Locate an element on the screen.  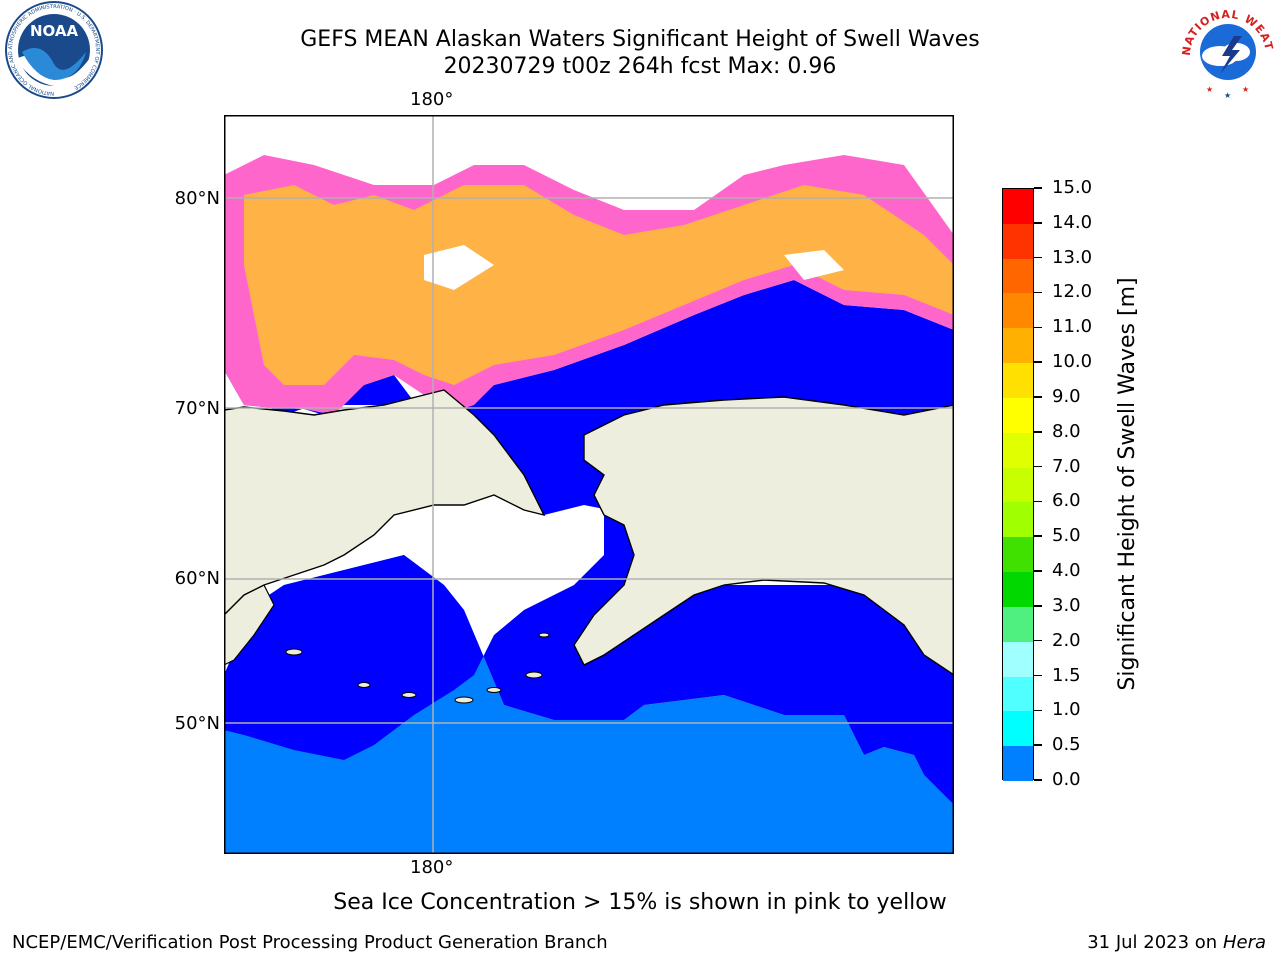
nws-logo: NATIONAL WEATHER SERVICE ★ ★ ★ is located at coordinates (1226, 50).